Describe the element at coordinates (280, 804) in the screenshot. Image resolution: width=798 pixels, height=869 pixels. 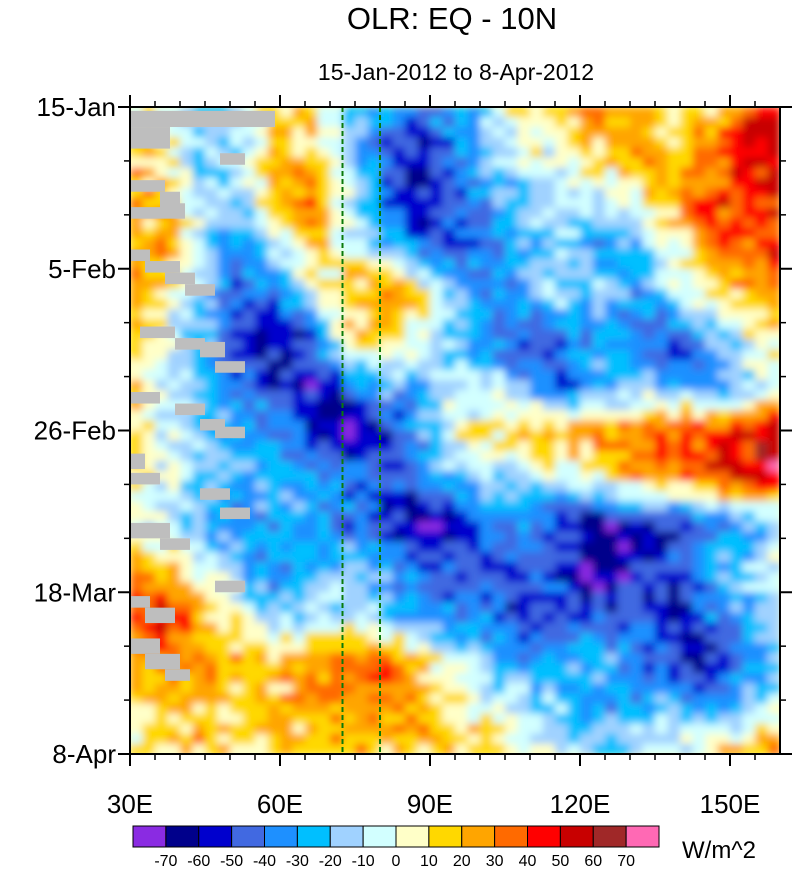
I see `x-tick-label: 60E` at that location.